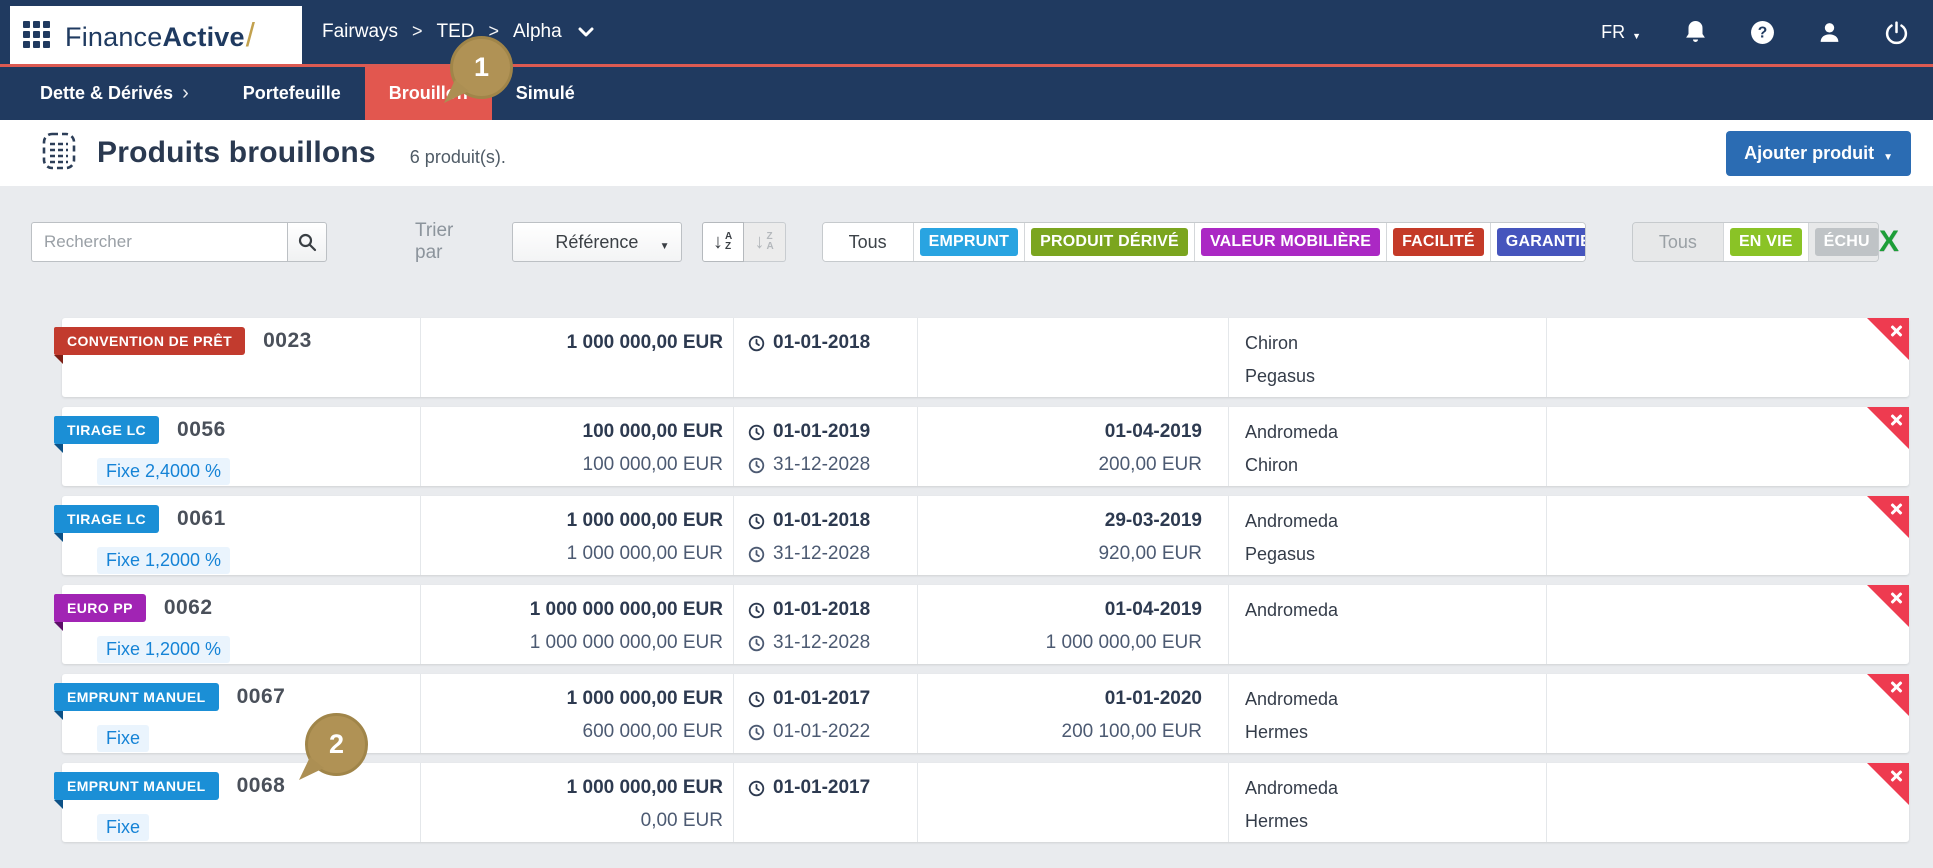  What do you see at coordinates (136, 701) in the screenshot?
I see `product-type-badge: EMPRUNT MANUEL` at bounding box center [136, 701].